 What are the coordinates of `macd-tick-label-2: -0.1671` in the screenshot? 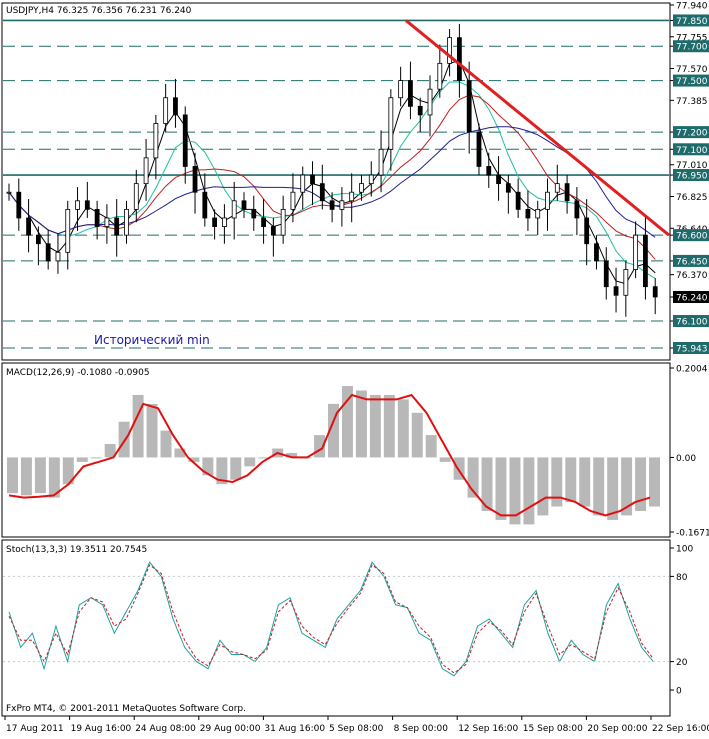 It's located at (692, 534).